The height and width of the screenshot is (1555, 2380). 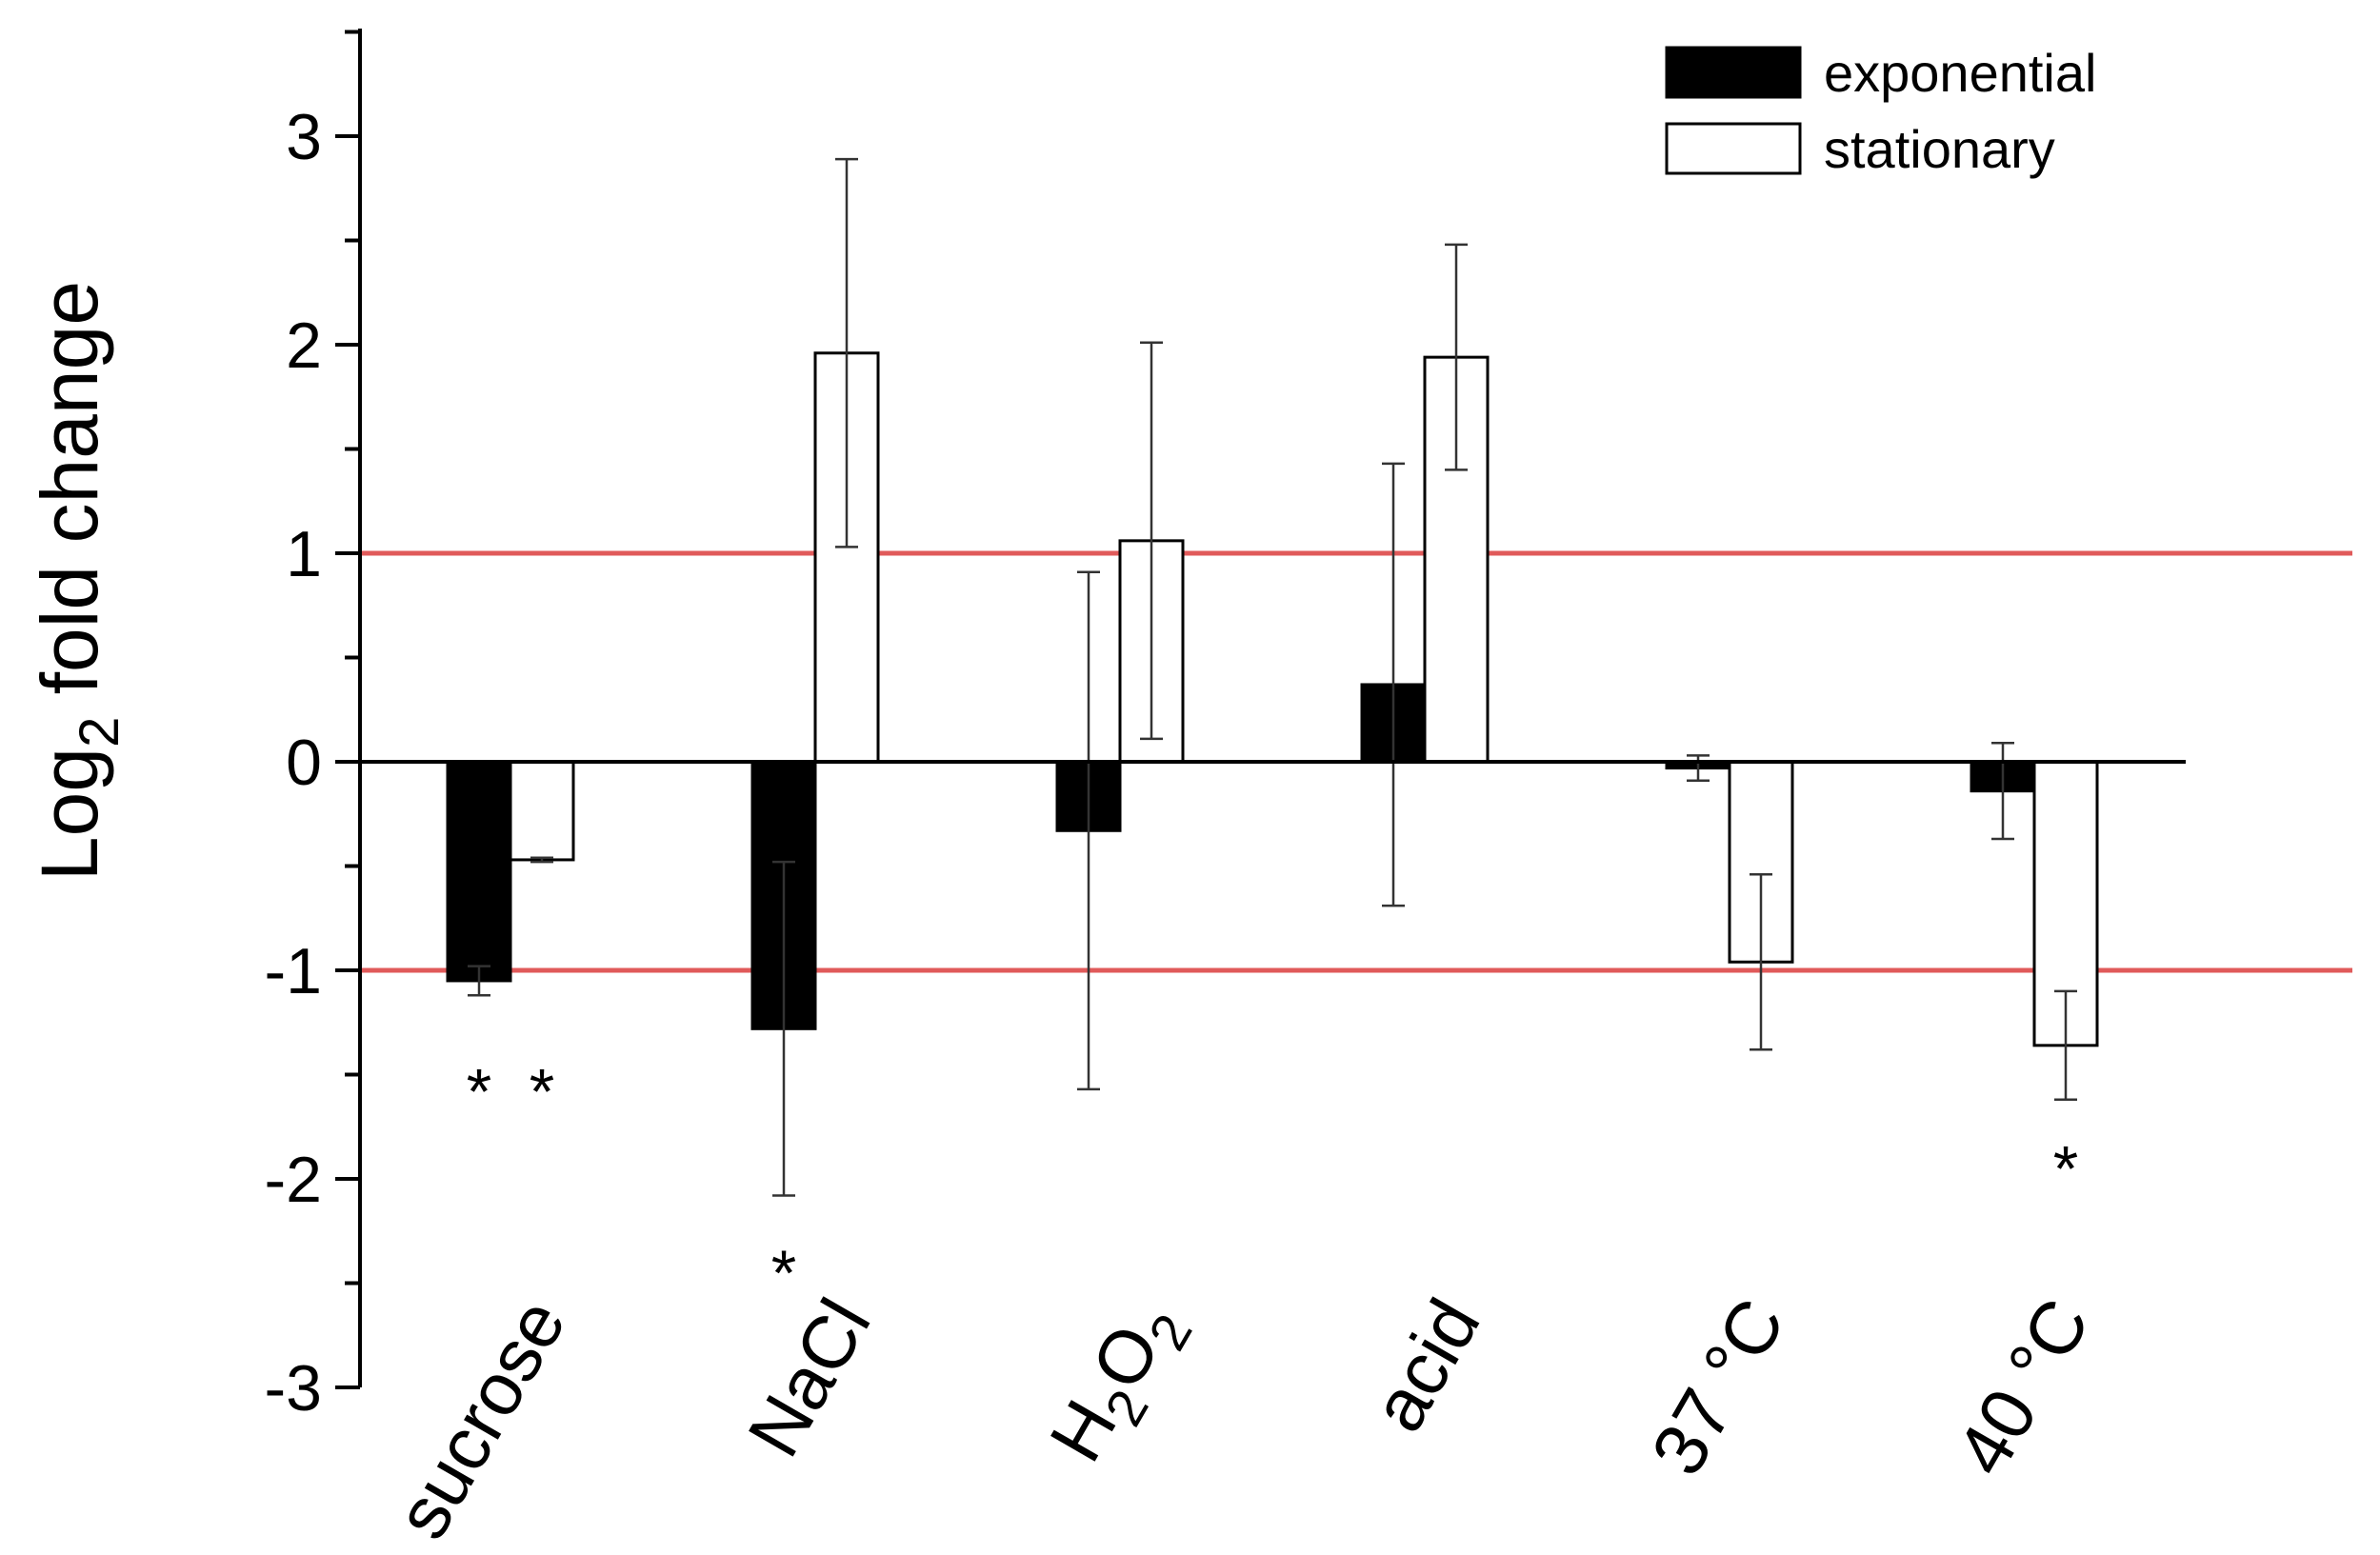 I want to click on y-tick-label: -3, so click(x=293, y=1389).